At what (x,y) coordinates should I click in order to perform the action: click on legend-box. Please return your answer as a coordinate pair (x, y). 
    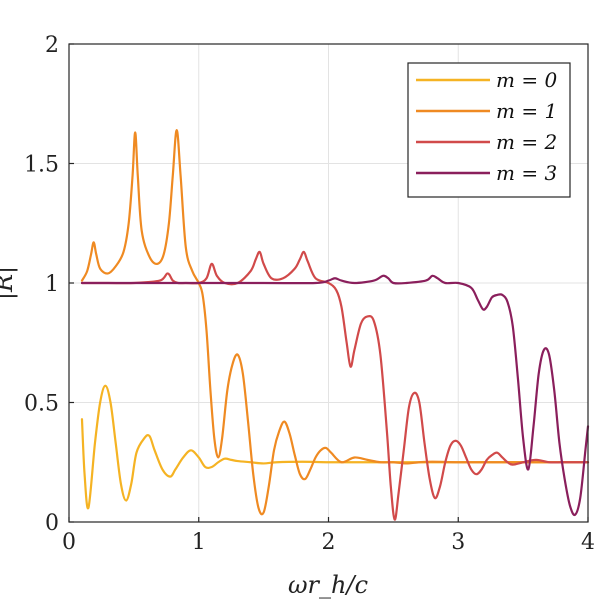
    Looking at the image, I should click on (489, 130).